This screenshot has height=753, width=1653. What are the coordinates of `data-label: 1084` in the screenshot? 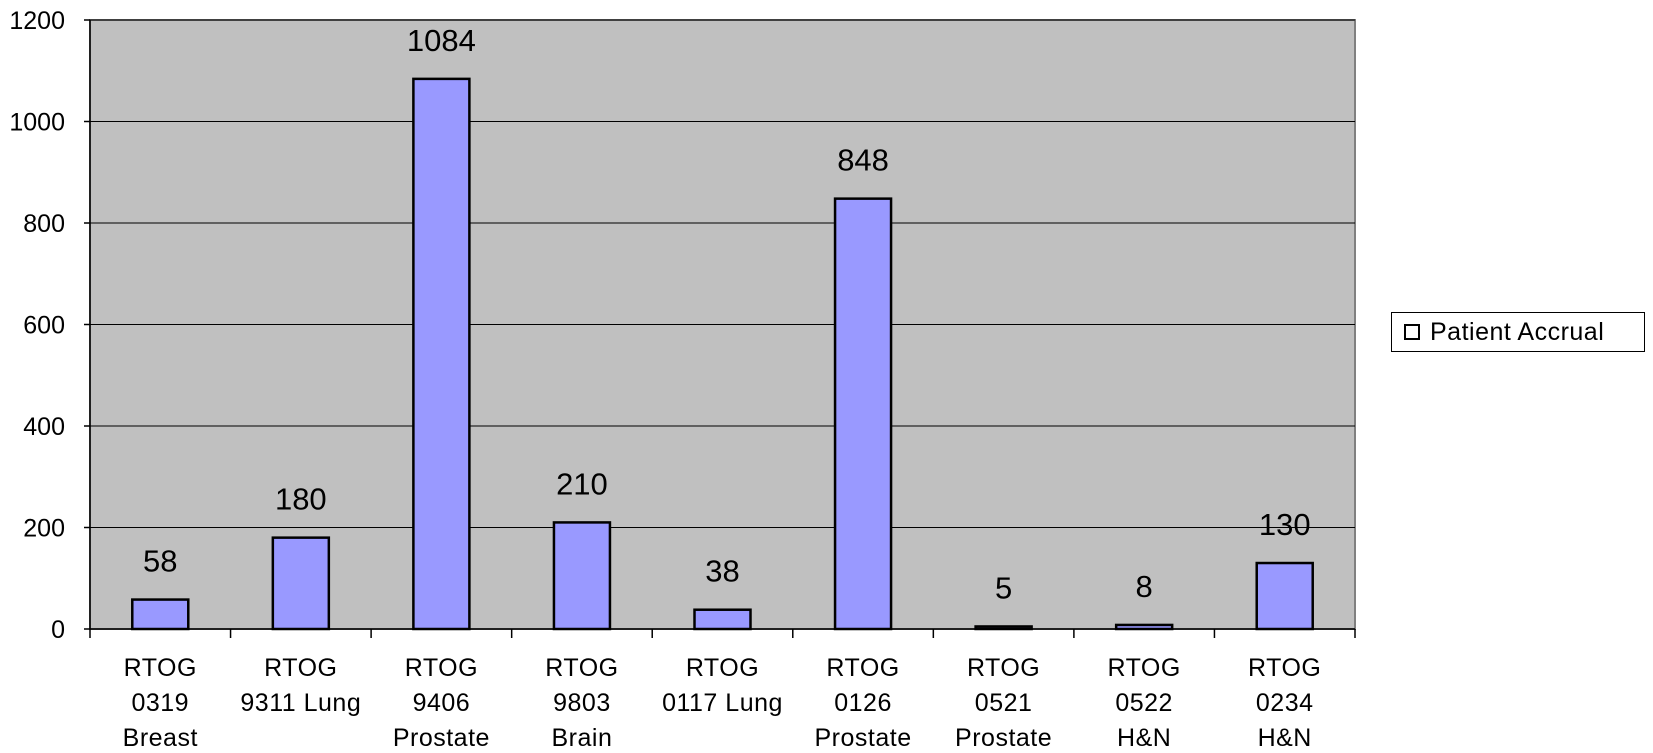 It's located at (441, 40).